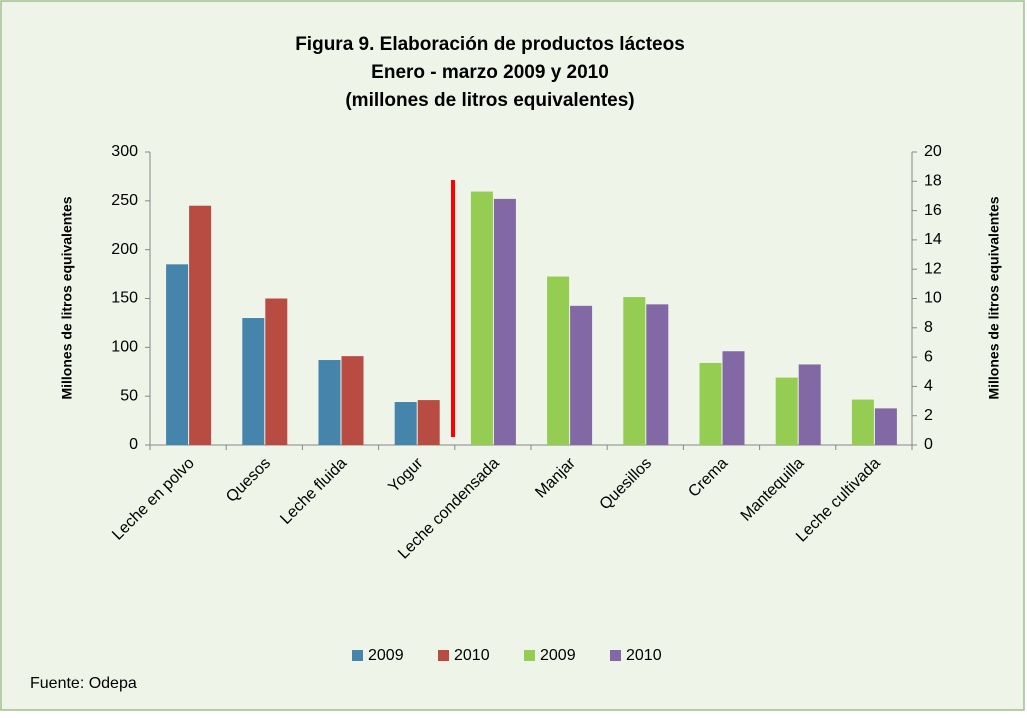 The width and height of the screenshot is (1027, 718). Describe the element at coordinates (933, 210) in the screenshot. I see `y2-tick-label: 16` at that location.